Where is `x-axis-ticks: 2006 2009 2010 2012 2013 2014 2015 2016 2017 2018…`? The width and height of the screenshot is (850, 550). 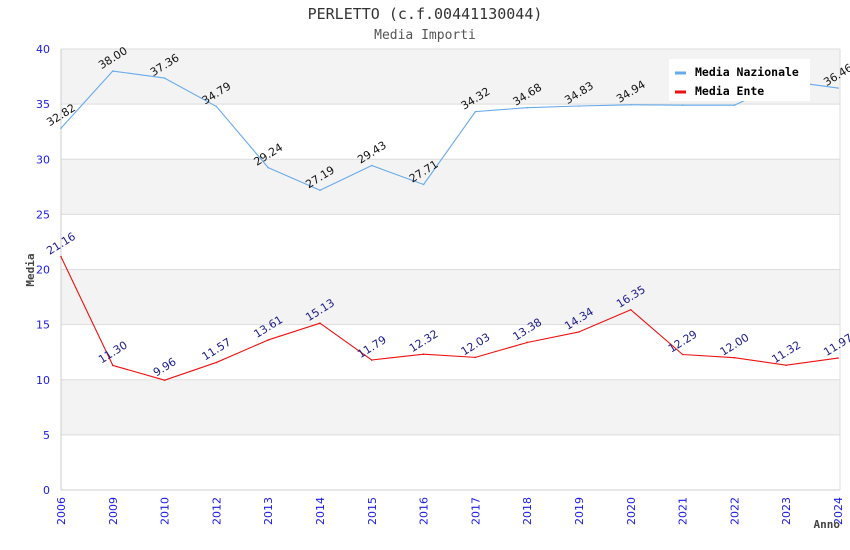
x-axis-ticks: 2006 2009 2010 2012 2013 2014 2015 2016 2017 2018… is located at coordinates (450, 511).